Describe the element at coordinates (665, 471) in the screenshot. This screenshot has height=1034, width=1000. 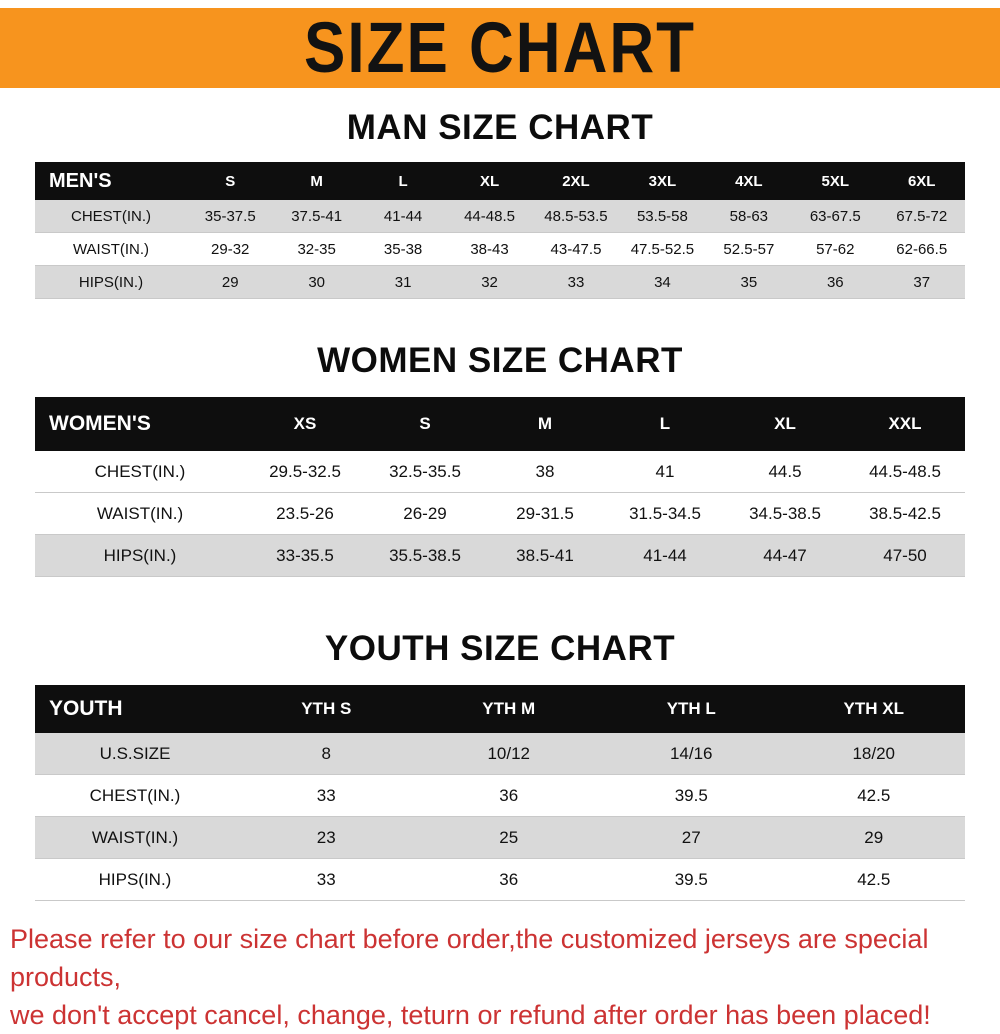
I see `table-cell: 41` at that location.